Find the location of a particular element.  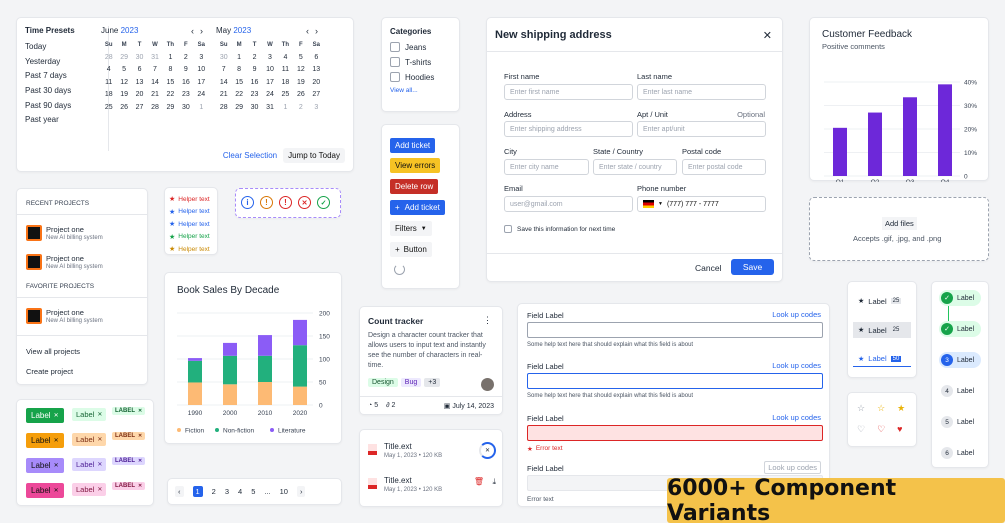

calendar-day: 9 is located at coordinates (185, 69).